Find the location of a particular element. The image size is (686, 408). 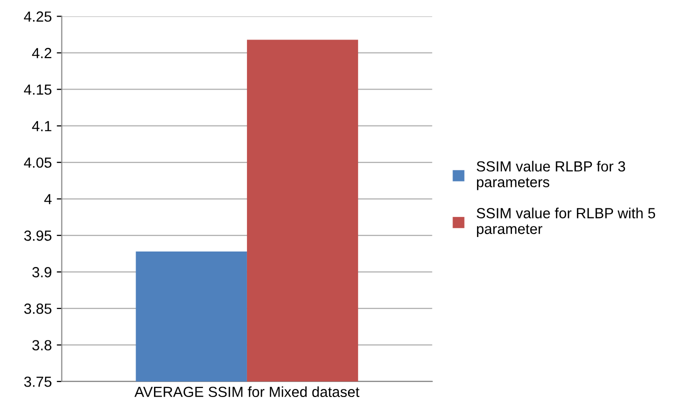

y-tick-label: 3.85 is located at coordinates (38, 309).